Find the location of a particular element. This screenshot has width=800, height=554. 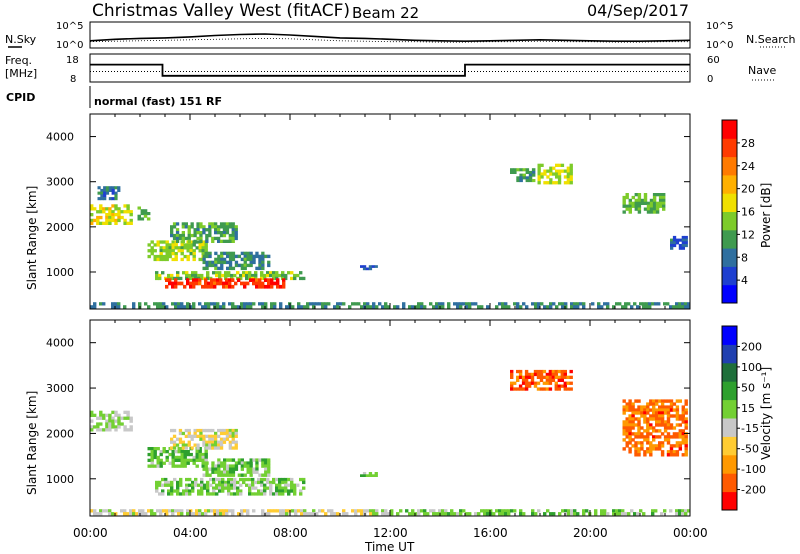

colorbar-tick-label: 24 is located at coordinates (748, 166).